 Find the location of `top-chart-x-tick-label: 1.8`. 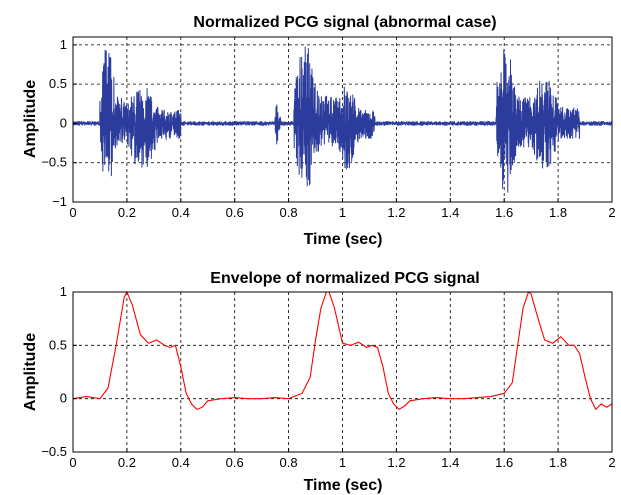

top-chart-x-tick-label: 1.8 is located at coordinates (558, 212).